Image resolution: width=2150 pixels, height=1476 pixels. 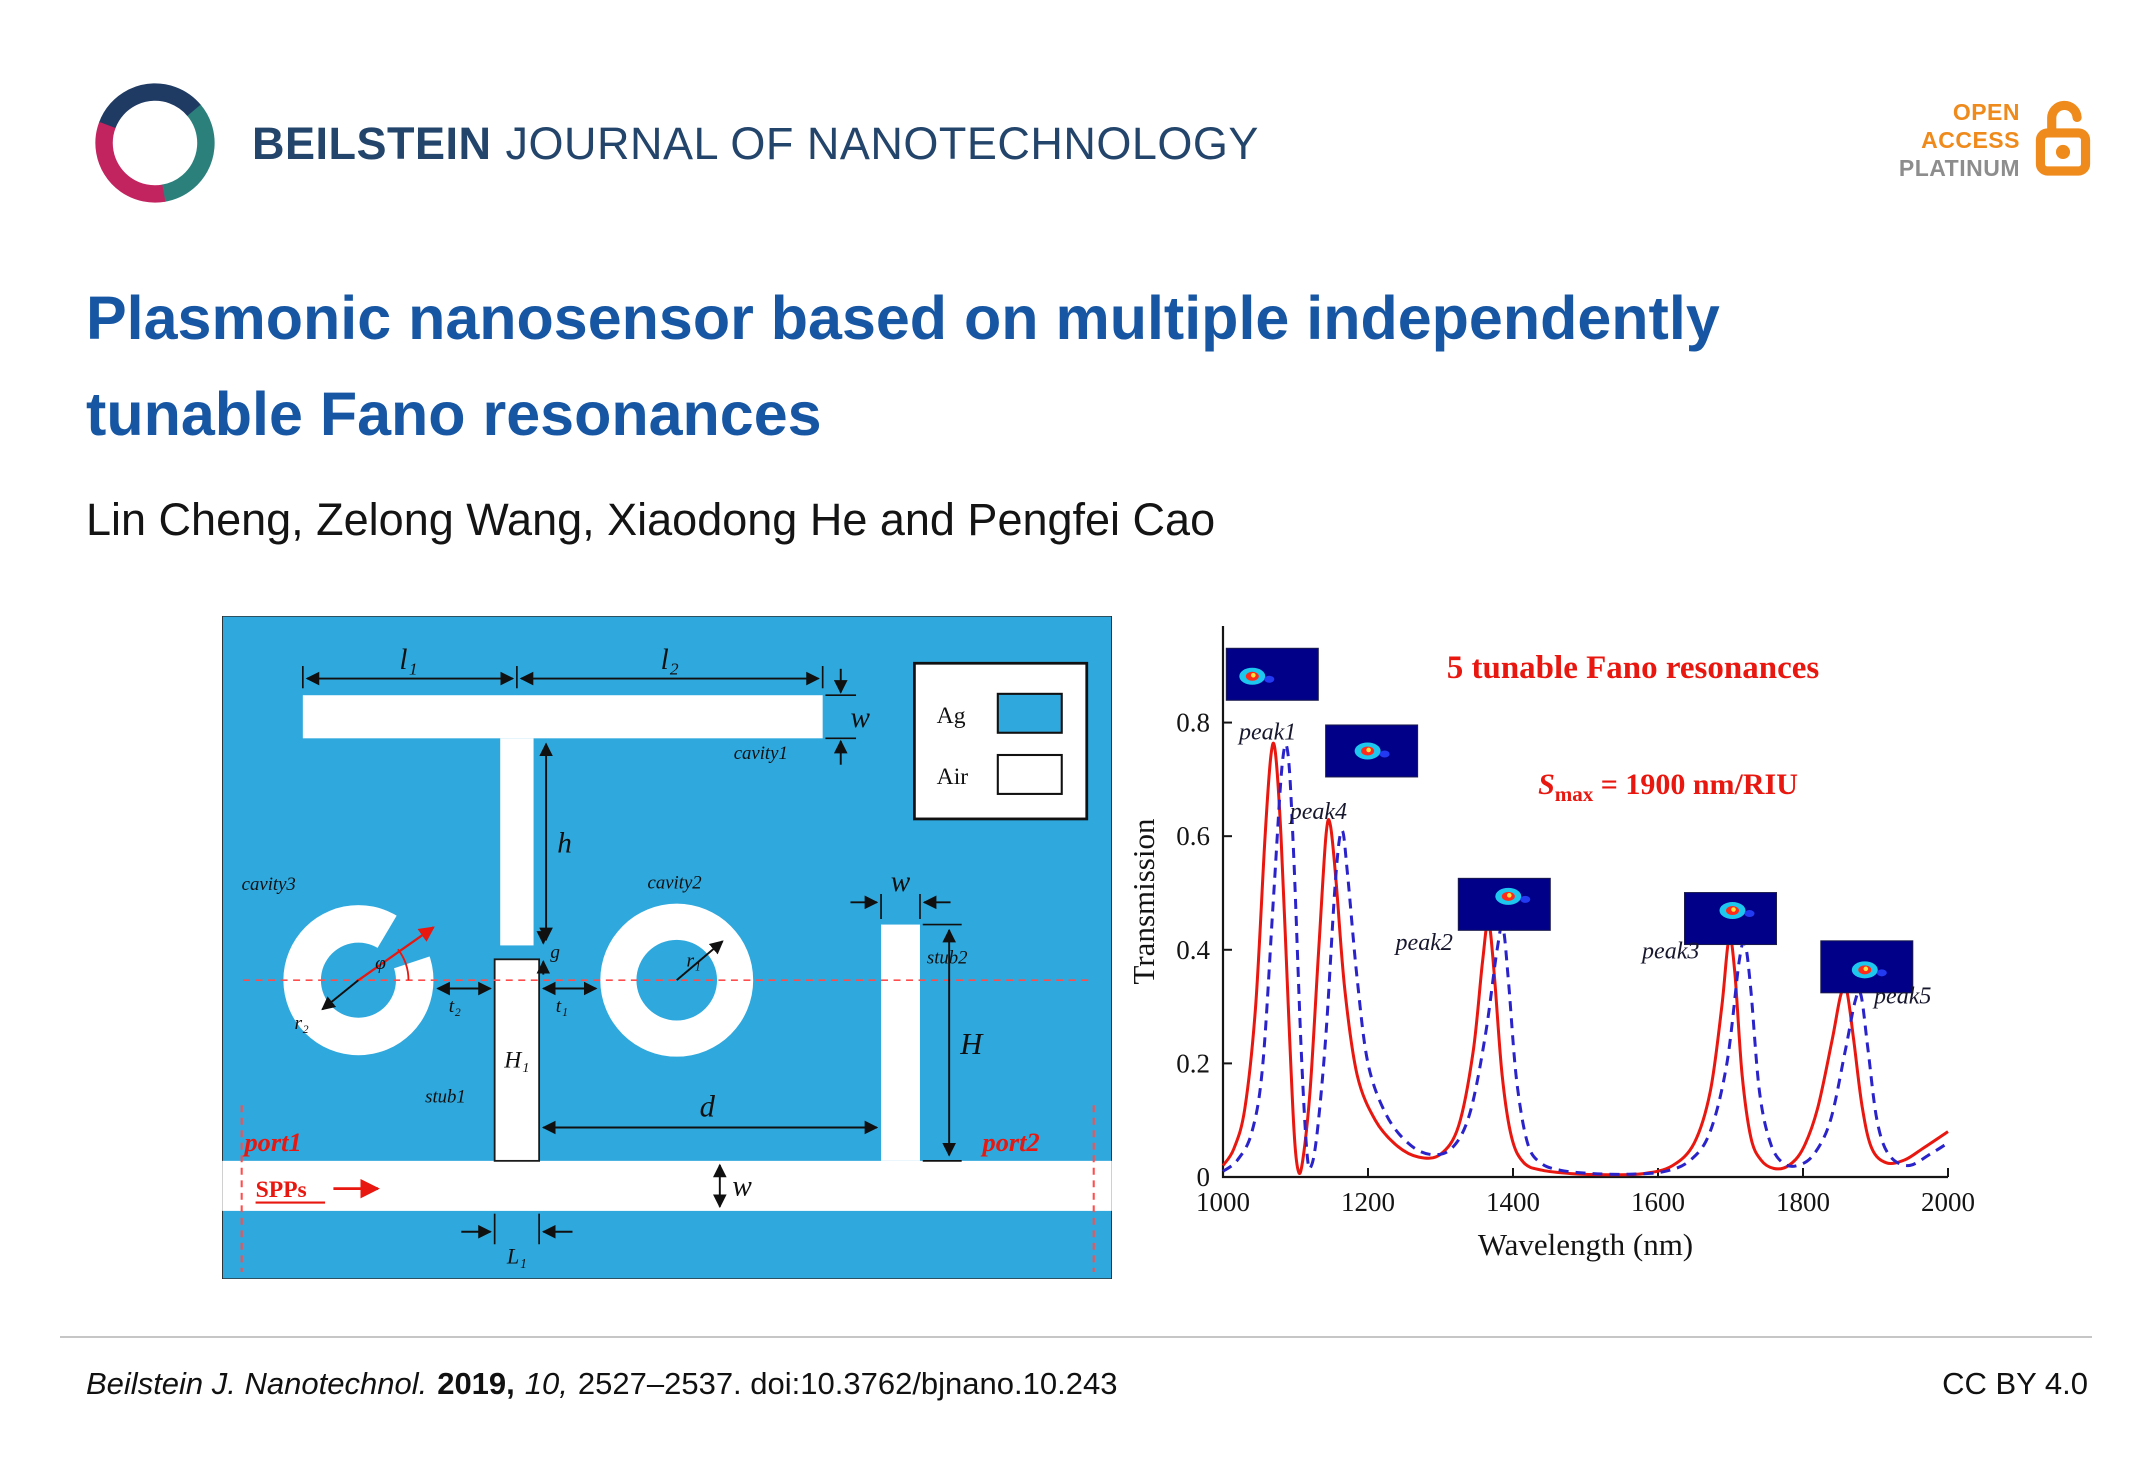 What do you see at coordinates (1901, 997) in the screenshot?
I see `peak-label: peak5` at bounding box center [1901, 997].